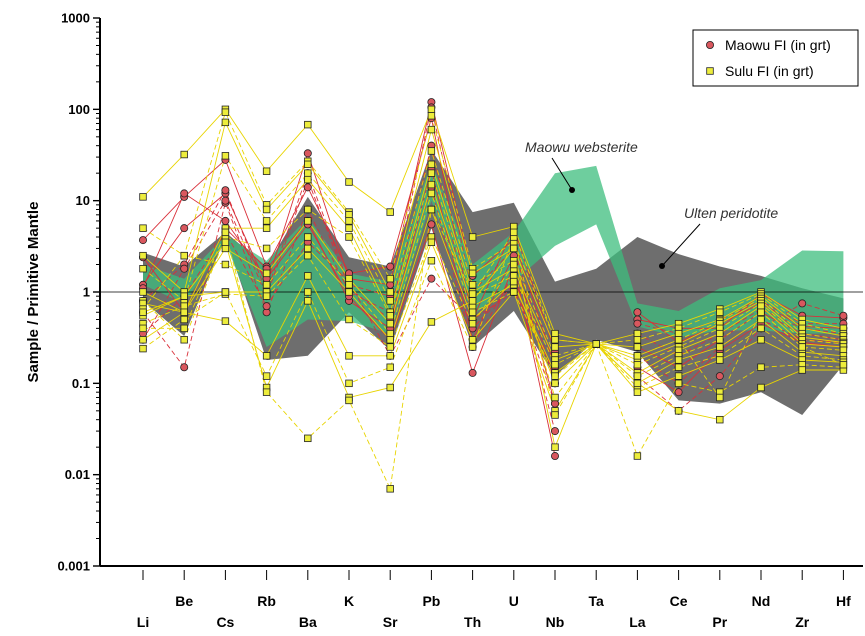 This screenshot has height=636, width=865. I want to click on x-tick-label: Pr, so click(719, 622).